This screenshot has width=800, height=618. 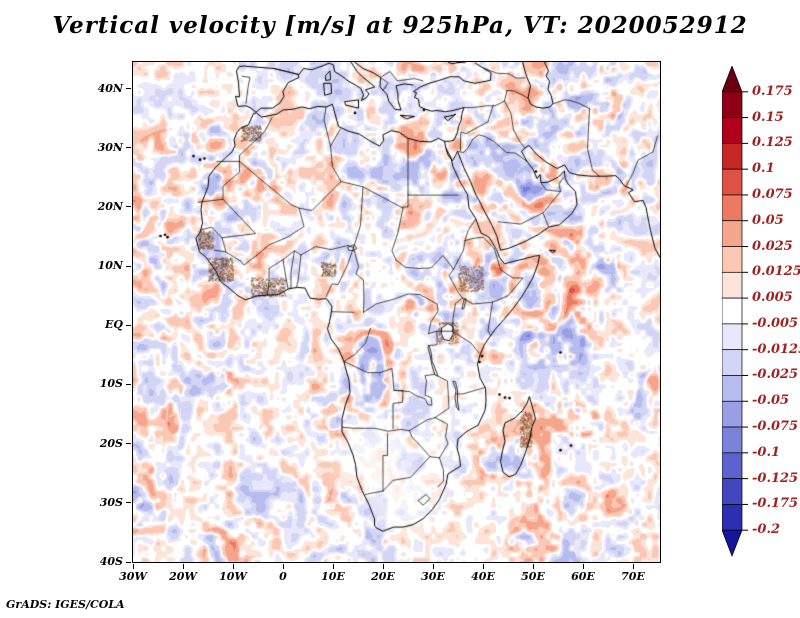 What do you see at coordinates (111, 443) in the screenshot?
I see `y-axis-tick-label: 20S` at bounding box center [111, 443].